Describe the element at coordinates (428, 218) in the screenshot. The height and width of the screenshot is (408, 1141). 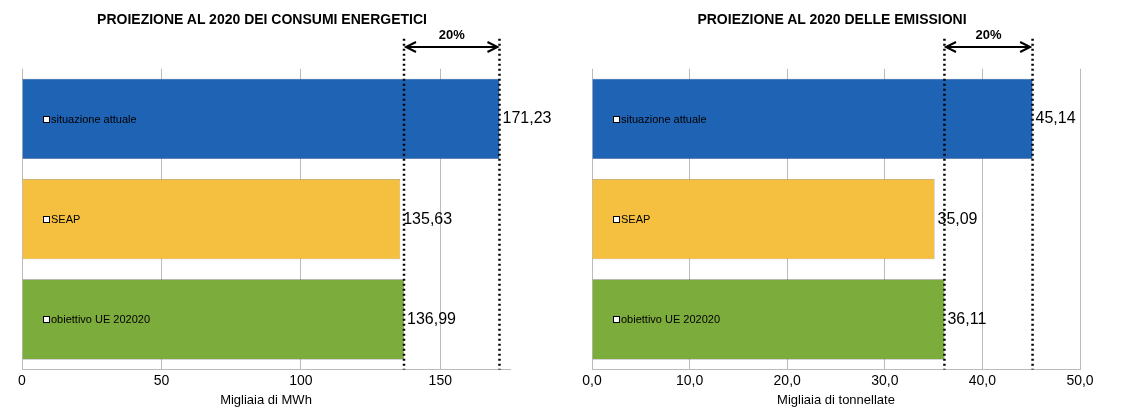
I see `data-label: 135,63` at that location.